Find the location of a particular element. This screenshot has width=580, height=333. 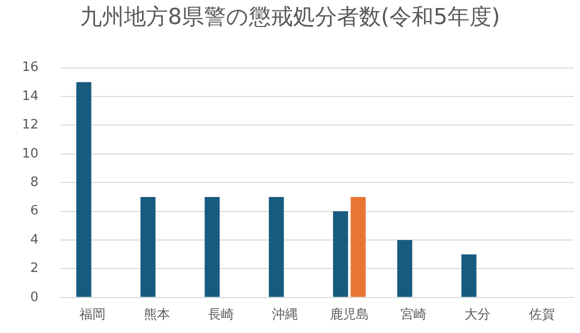

chart-title: 九州地方8県警の懲戒処分者数(令和5年度) is located at coordinates (290, 18).